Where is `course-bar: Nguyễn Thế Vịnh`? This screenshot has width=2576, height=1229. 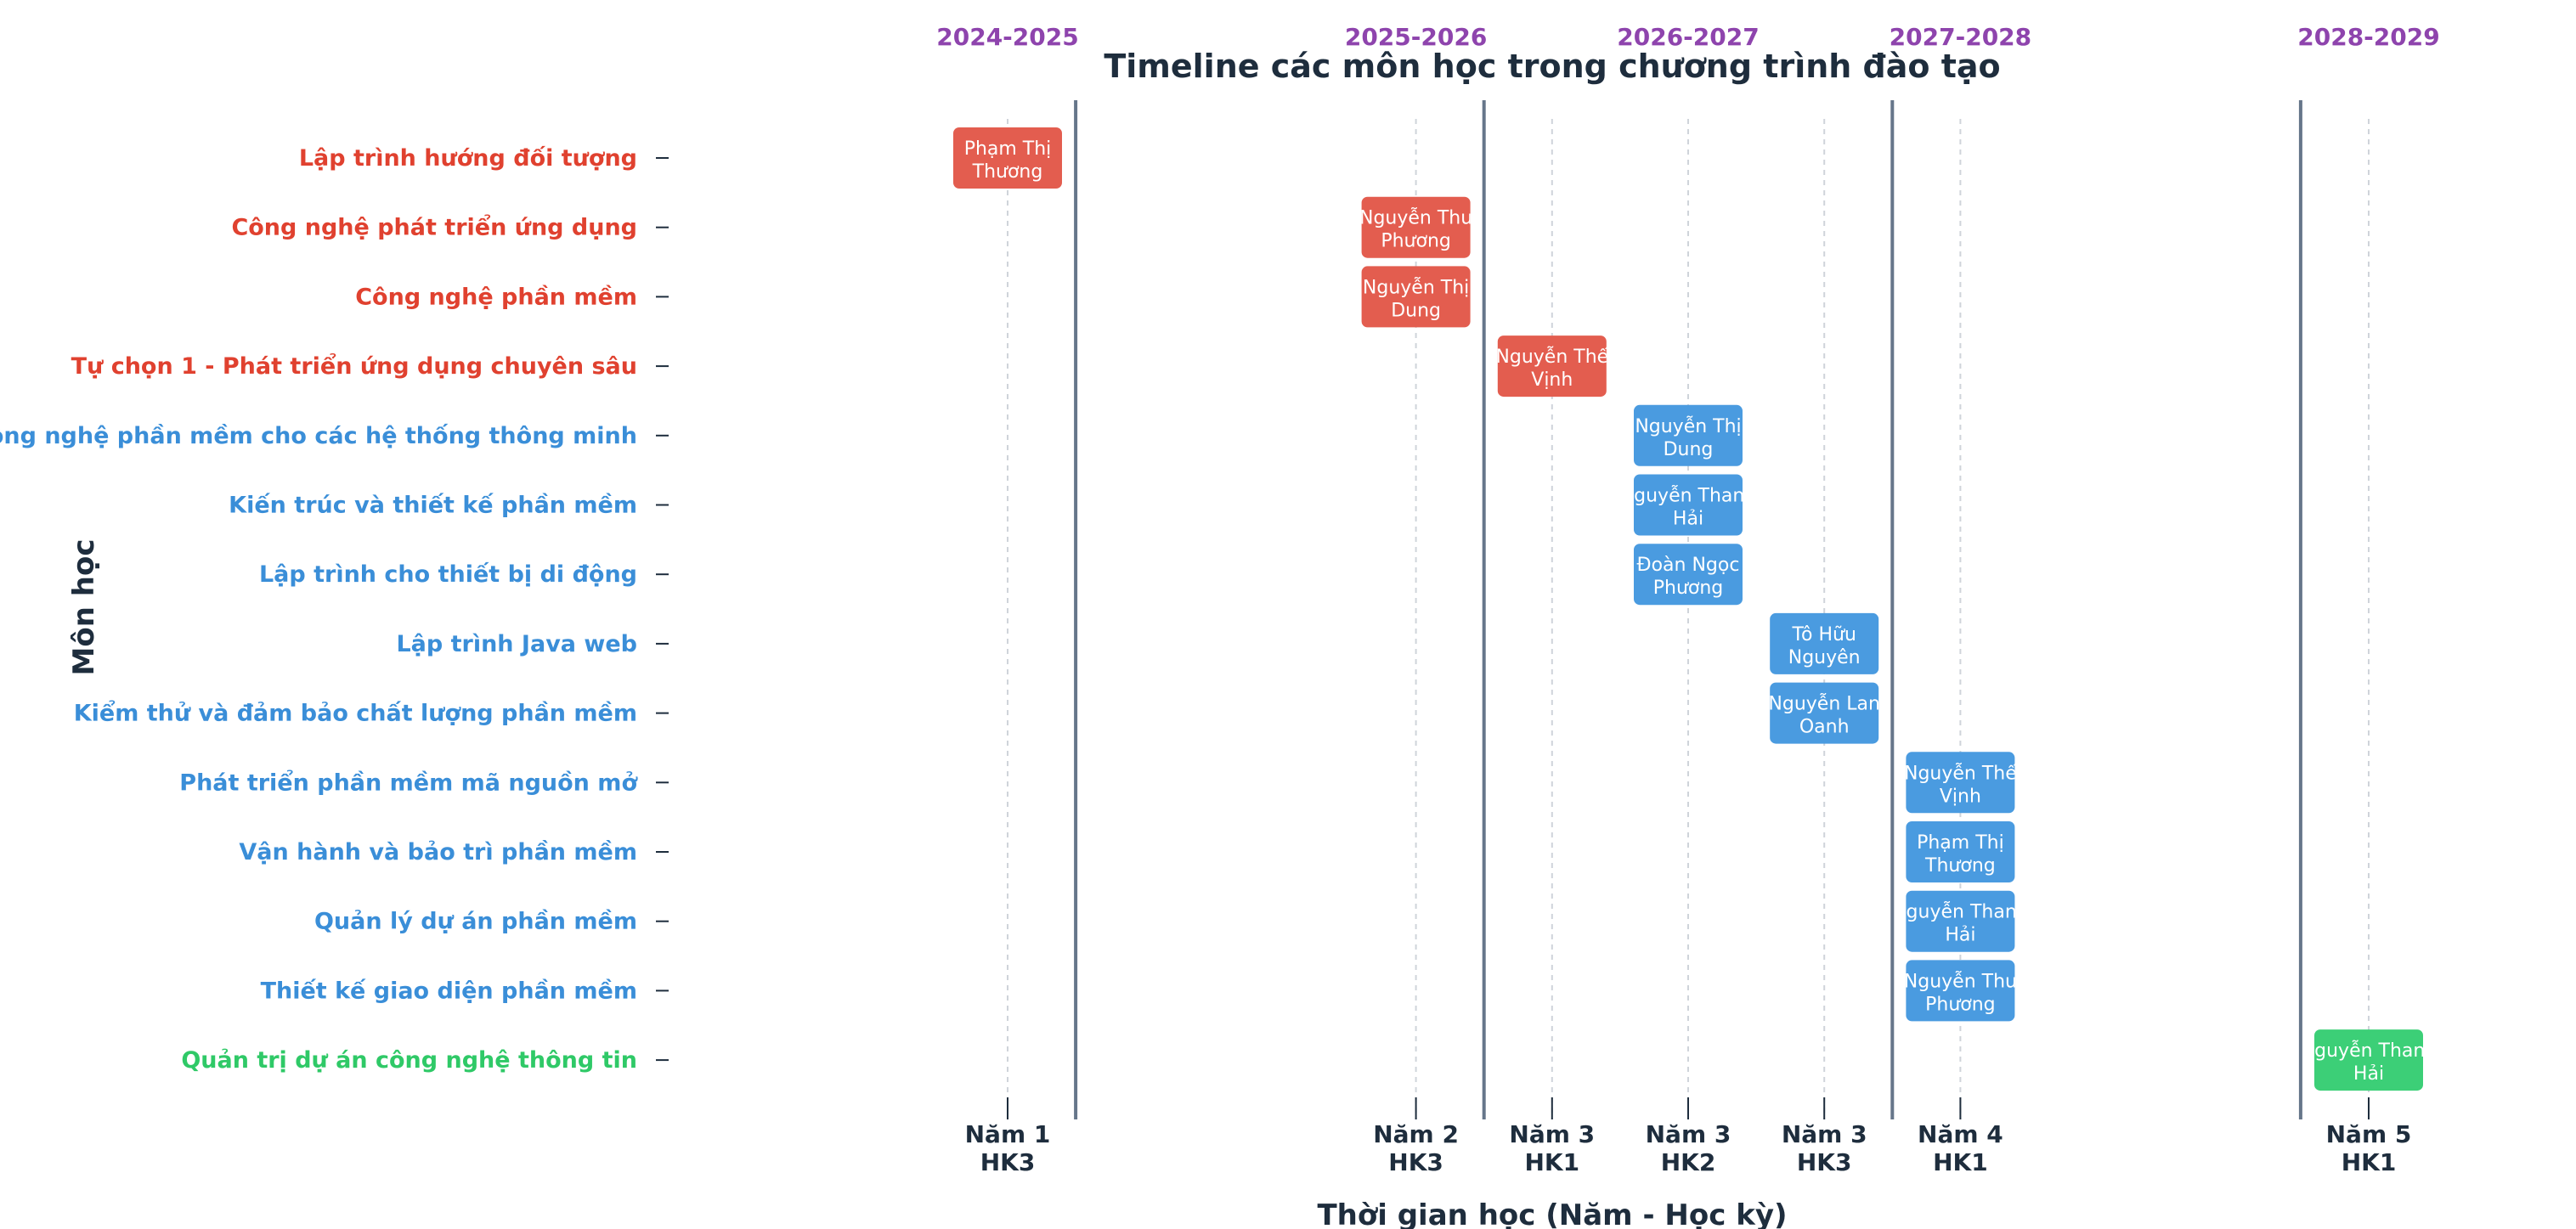 course-bar: Nguyễn Thế Vịnh is located at coordinates (1551, 366).